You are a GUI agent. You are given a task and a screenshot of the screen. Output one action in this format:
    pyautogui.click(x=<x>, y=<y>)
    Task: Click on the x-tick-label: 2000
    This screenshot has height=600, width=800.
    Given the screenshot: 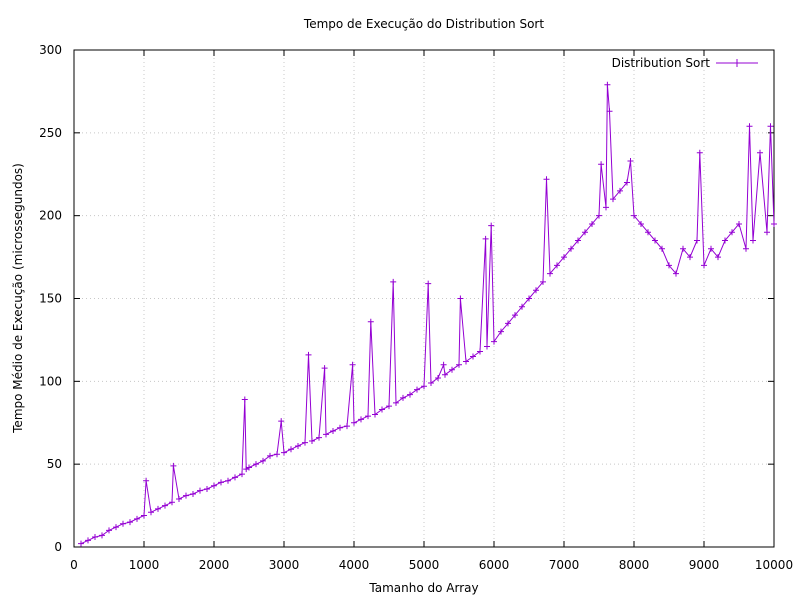 What is the action you would take?
    pyautogui.click(x=214, y=565)
    